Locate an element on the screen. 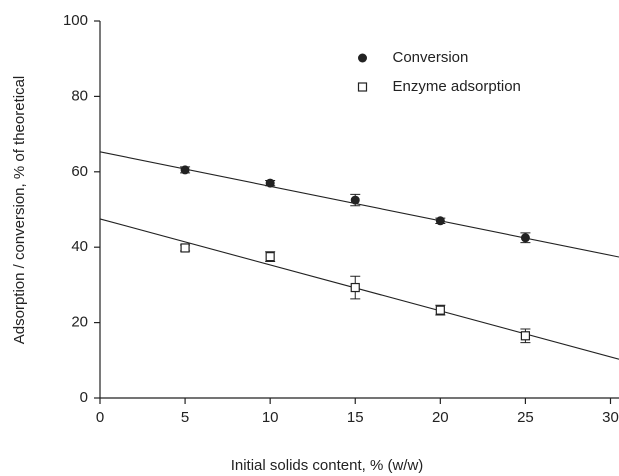 This screenshot has width=619, height=476. x-tick-label: 10 is located at coordinates (270, 417).